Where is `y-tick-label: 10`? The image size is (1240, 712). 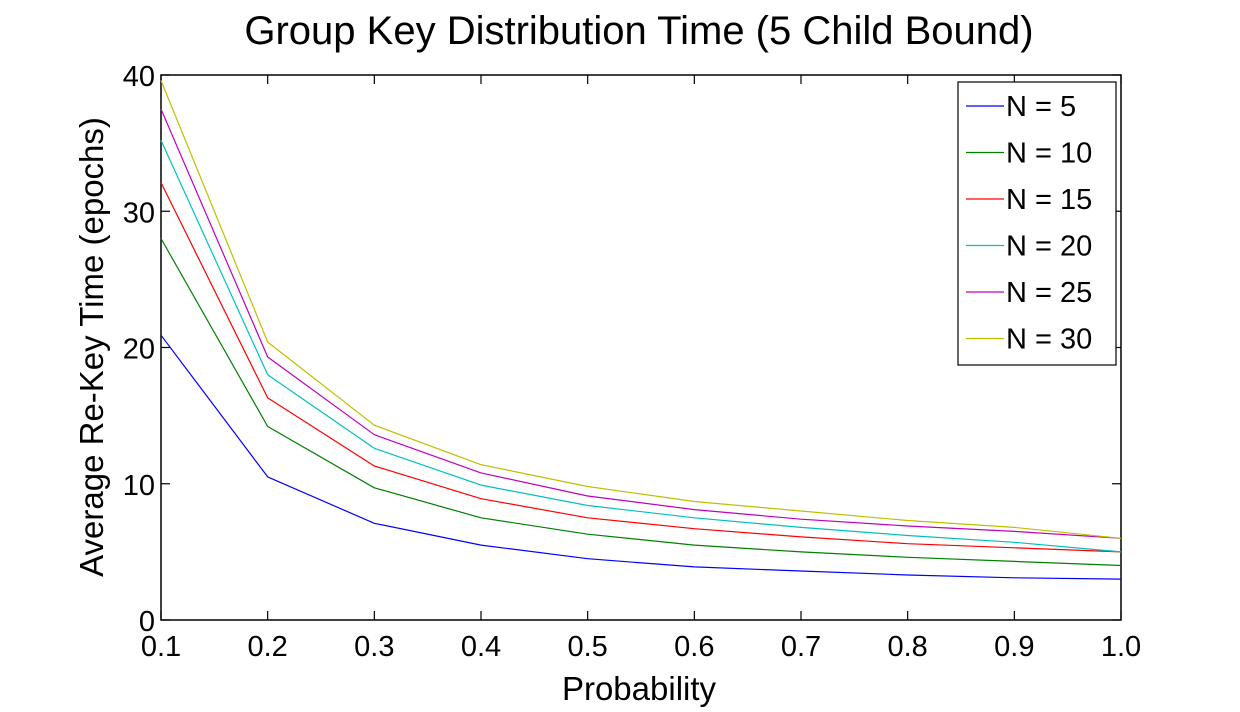 y-tick-label: 10 is located at coordinates (139, 486).